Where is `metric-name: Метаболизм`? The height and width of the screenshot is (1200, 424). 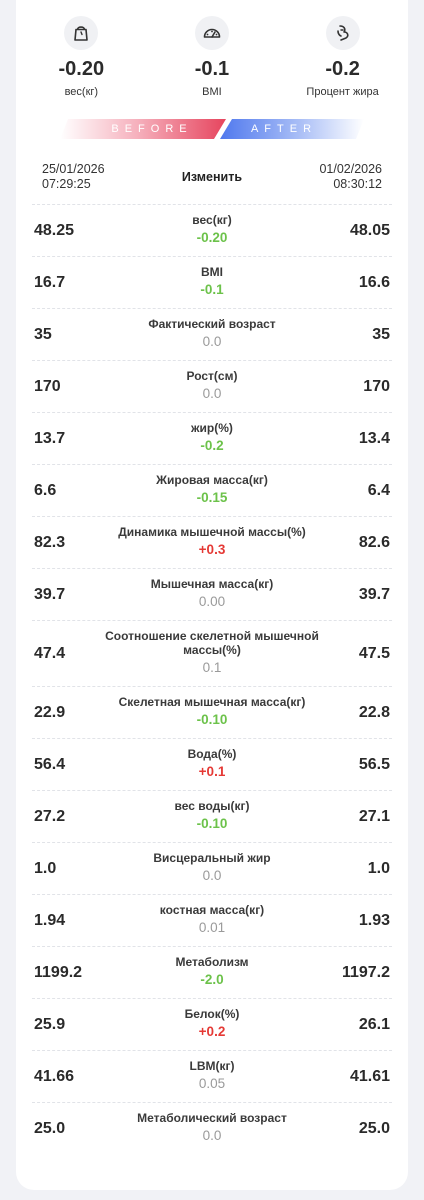
metric-name: Метаболизм is located at coordinates (212, 962).